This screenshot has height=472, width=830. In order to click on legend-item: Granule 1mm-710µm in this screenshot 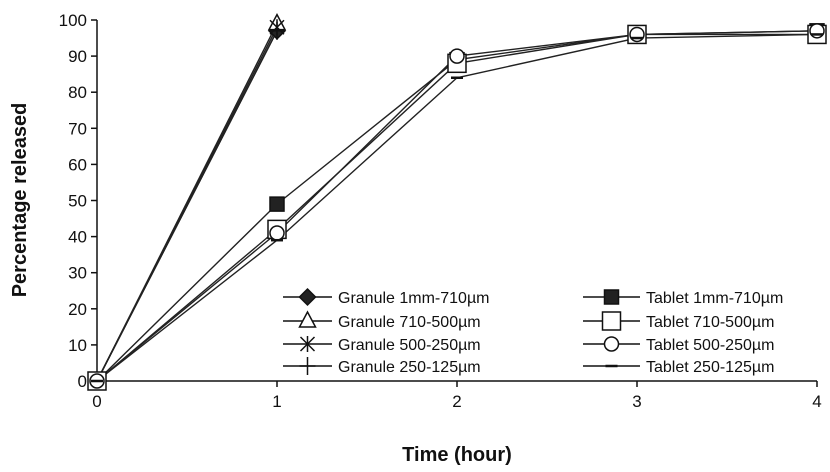, I will do `click(386, 297)`.